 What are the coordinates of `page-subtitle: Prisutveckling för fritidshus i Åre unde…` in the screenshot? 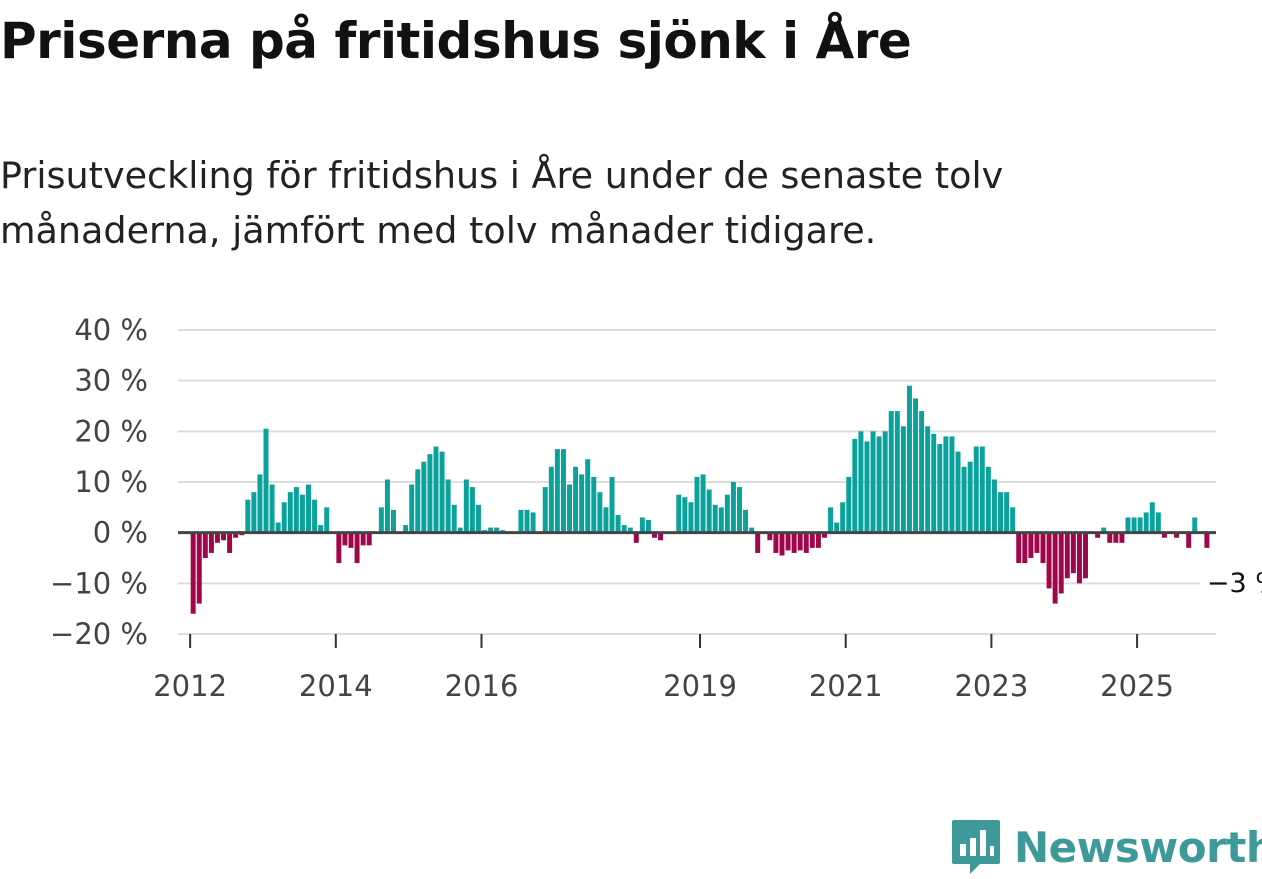 It's located at (502, 203).